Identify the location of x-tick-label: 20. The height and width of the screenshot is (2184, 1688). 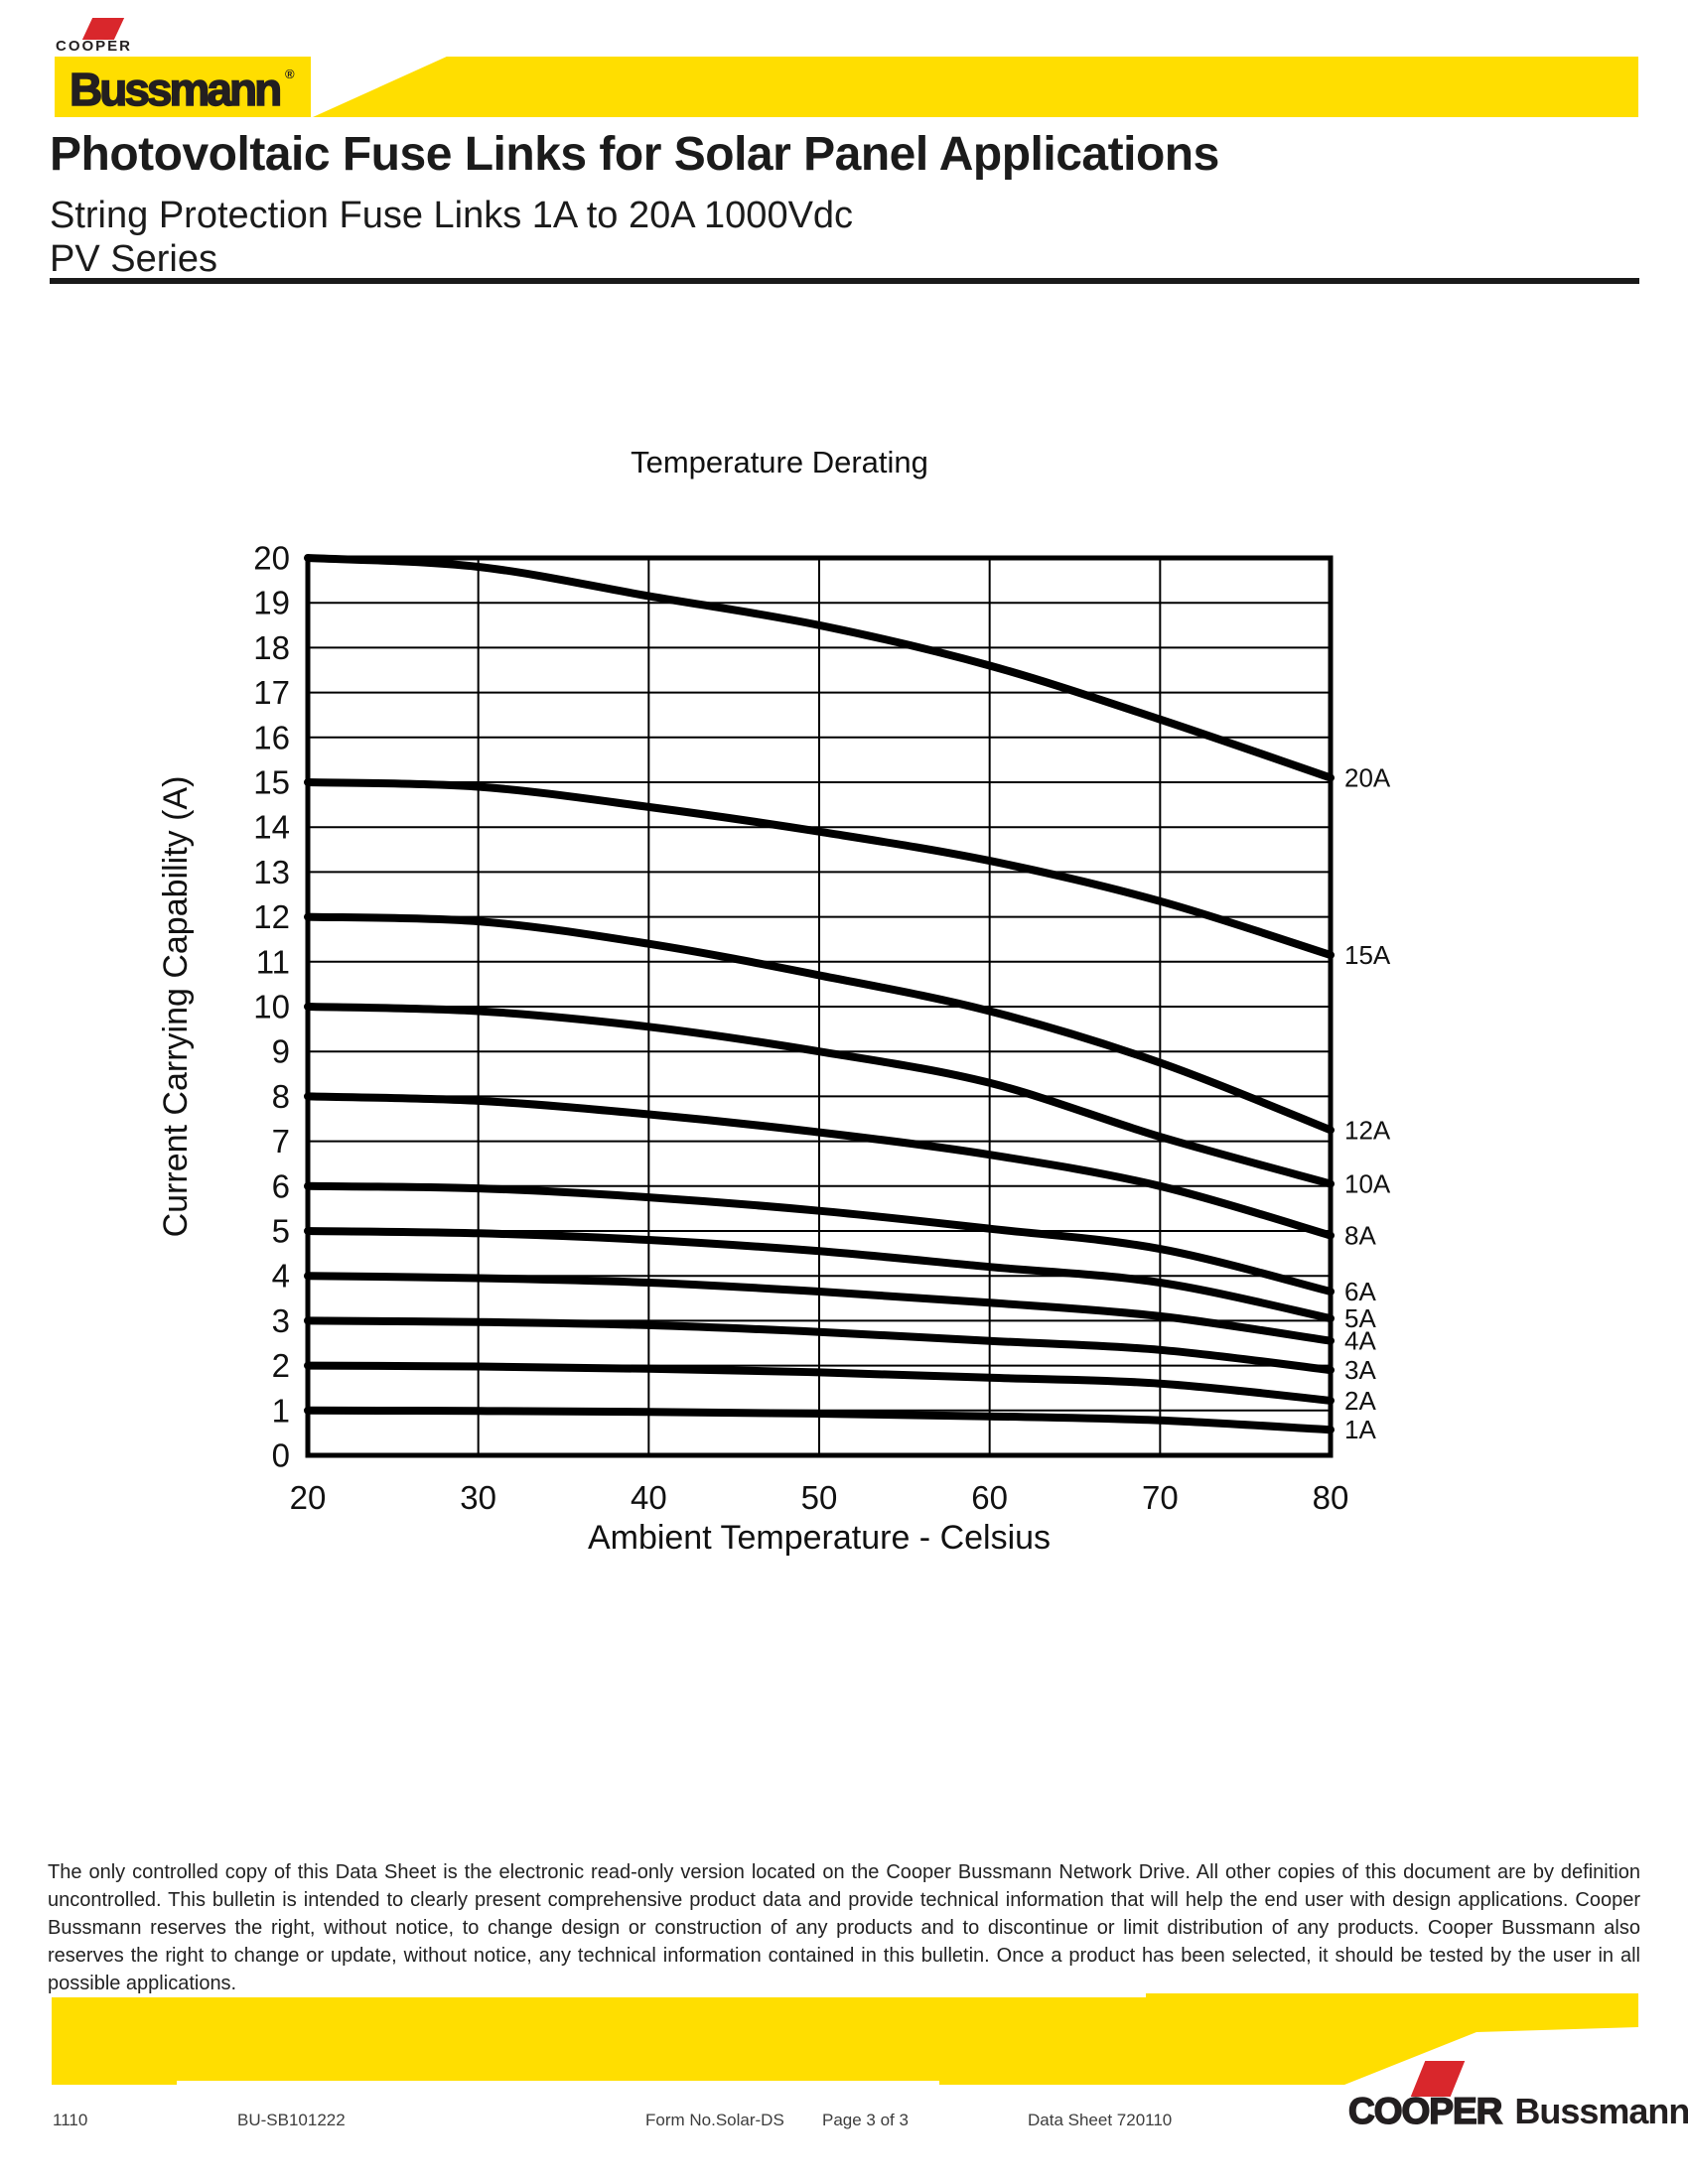
(308, 1497).